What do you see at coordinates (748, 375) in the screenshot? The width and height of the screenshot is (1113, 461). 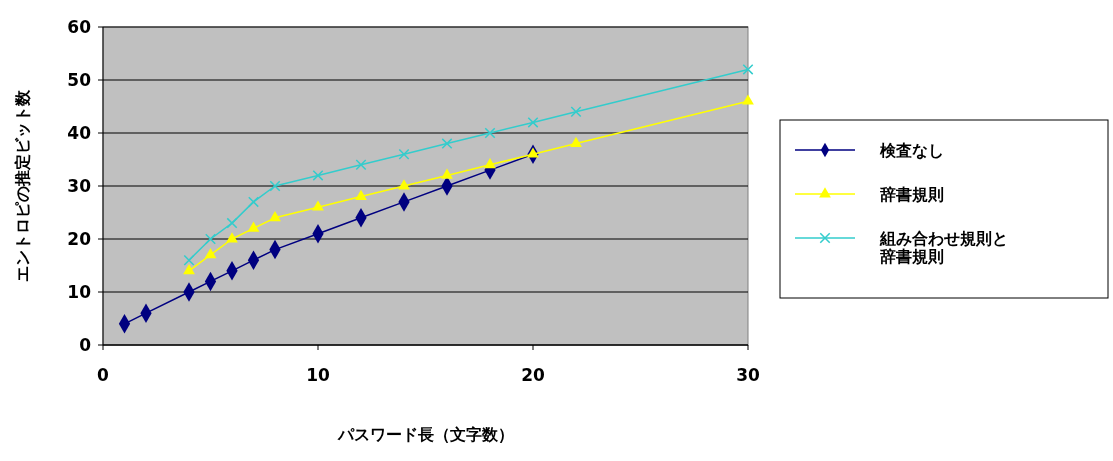 I see `x-tick-label: 30` at bounding box center [748, 375].